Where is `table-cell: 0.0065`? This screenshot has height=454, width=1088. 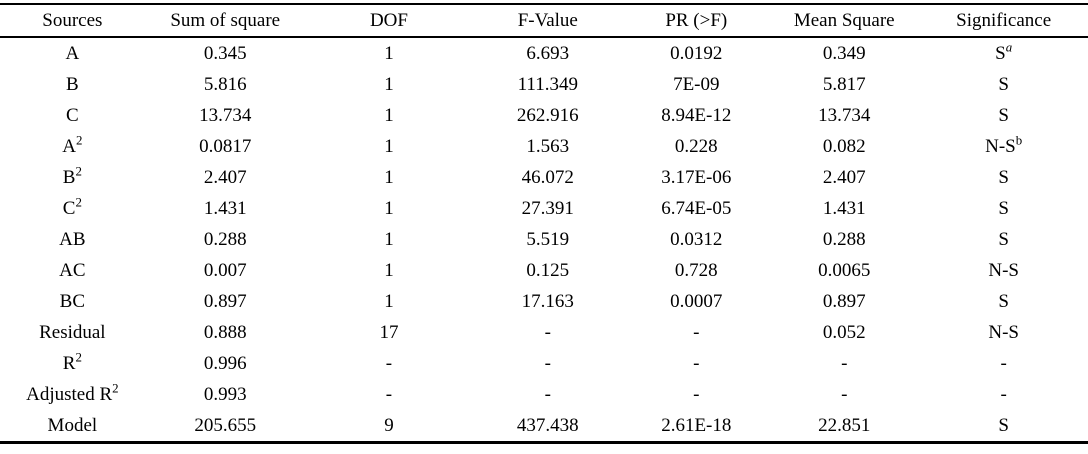
table-cell: 0.0065 is located at coordinates (844, 270).